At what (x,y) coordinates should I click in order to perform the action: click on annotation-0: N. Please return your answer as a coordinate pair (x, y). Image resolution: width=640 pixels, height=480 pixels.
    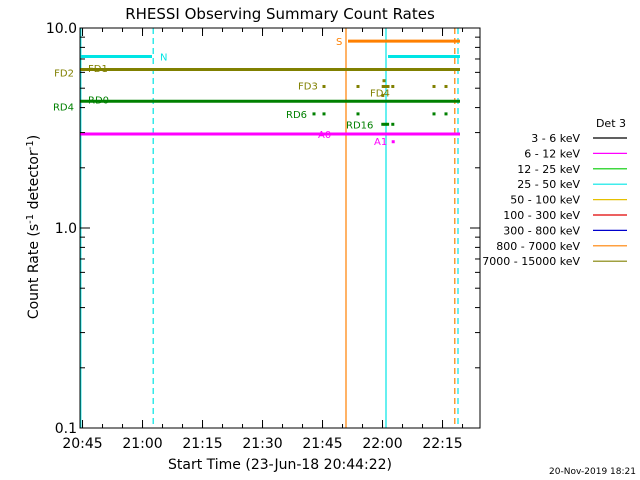
    Looking at the image, I should click on (163, 58).